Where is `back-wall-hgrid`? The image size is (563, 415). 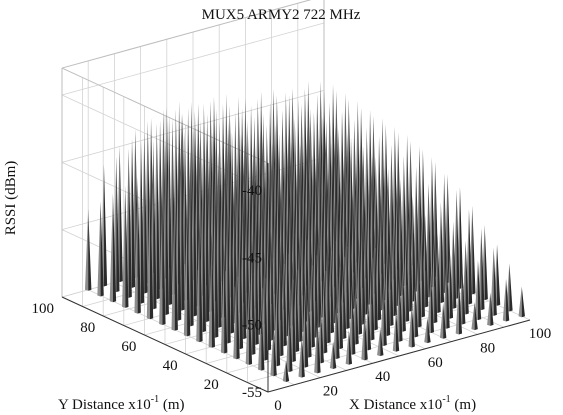 back-wall-hgrid is located at coordinates (193, 59).